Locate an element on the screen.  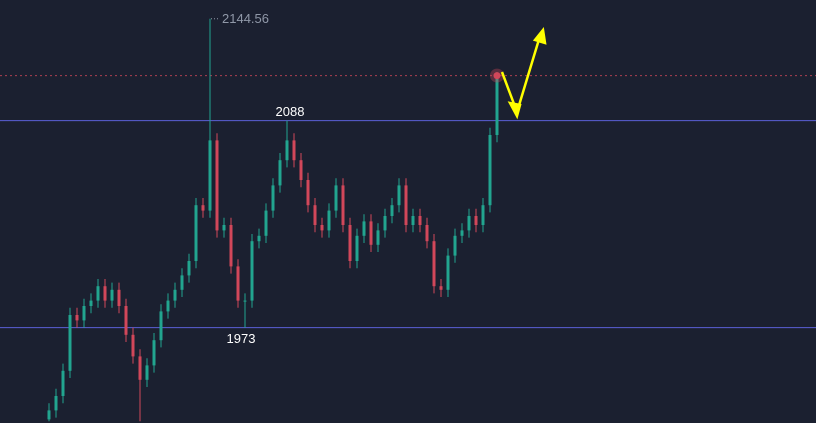
level-label: 2088 is located at coordinates (290, 111).